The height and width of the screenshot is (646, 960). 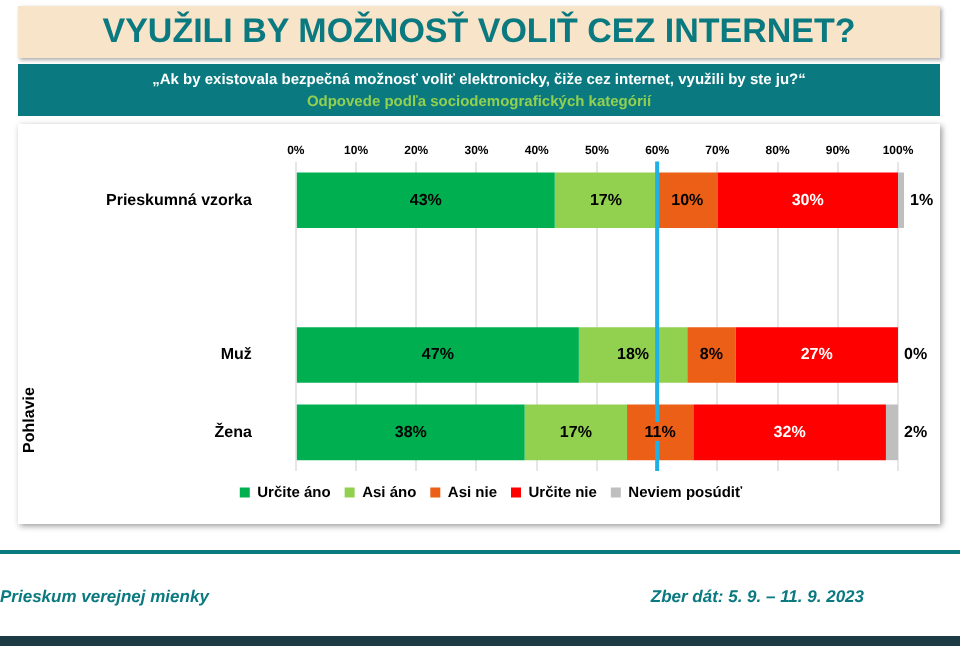 What do you see at coordinates (915, 431) in the screenshot?
I see `data-label: 2%` at bounding box center [915, 431].